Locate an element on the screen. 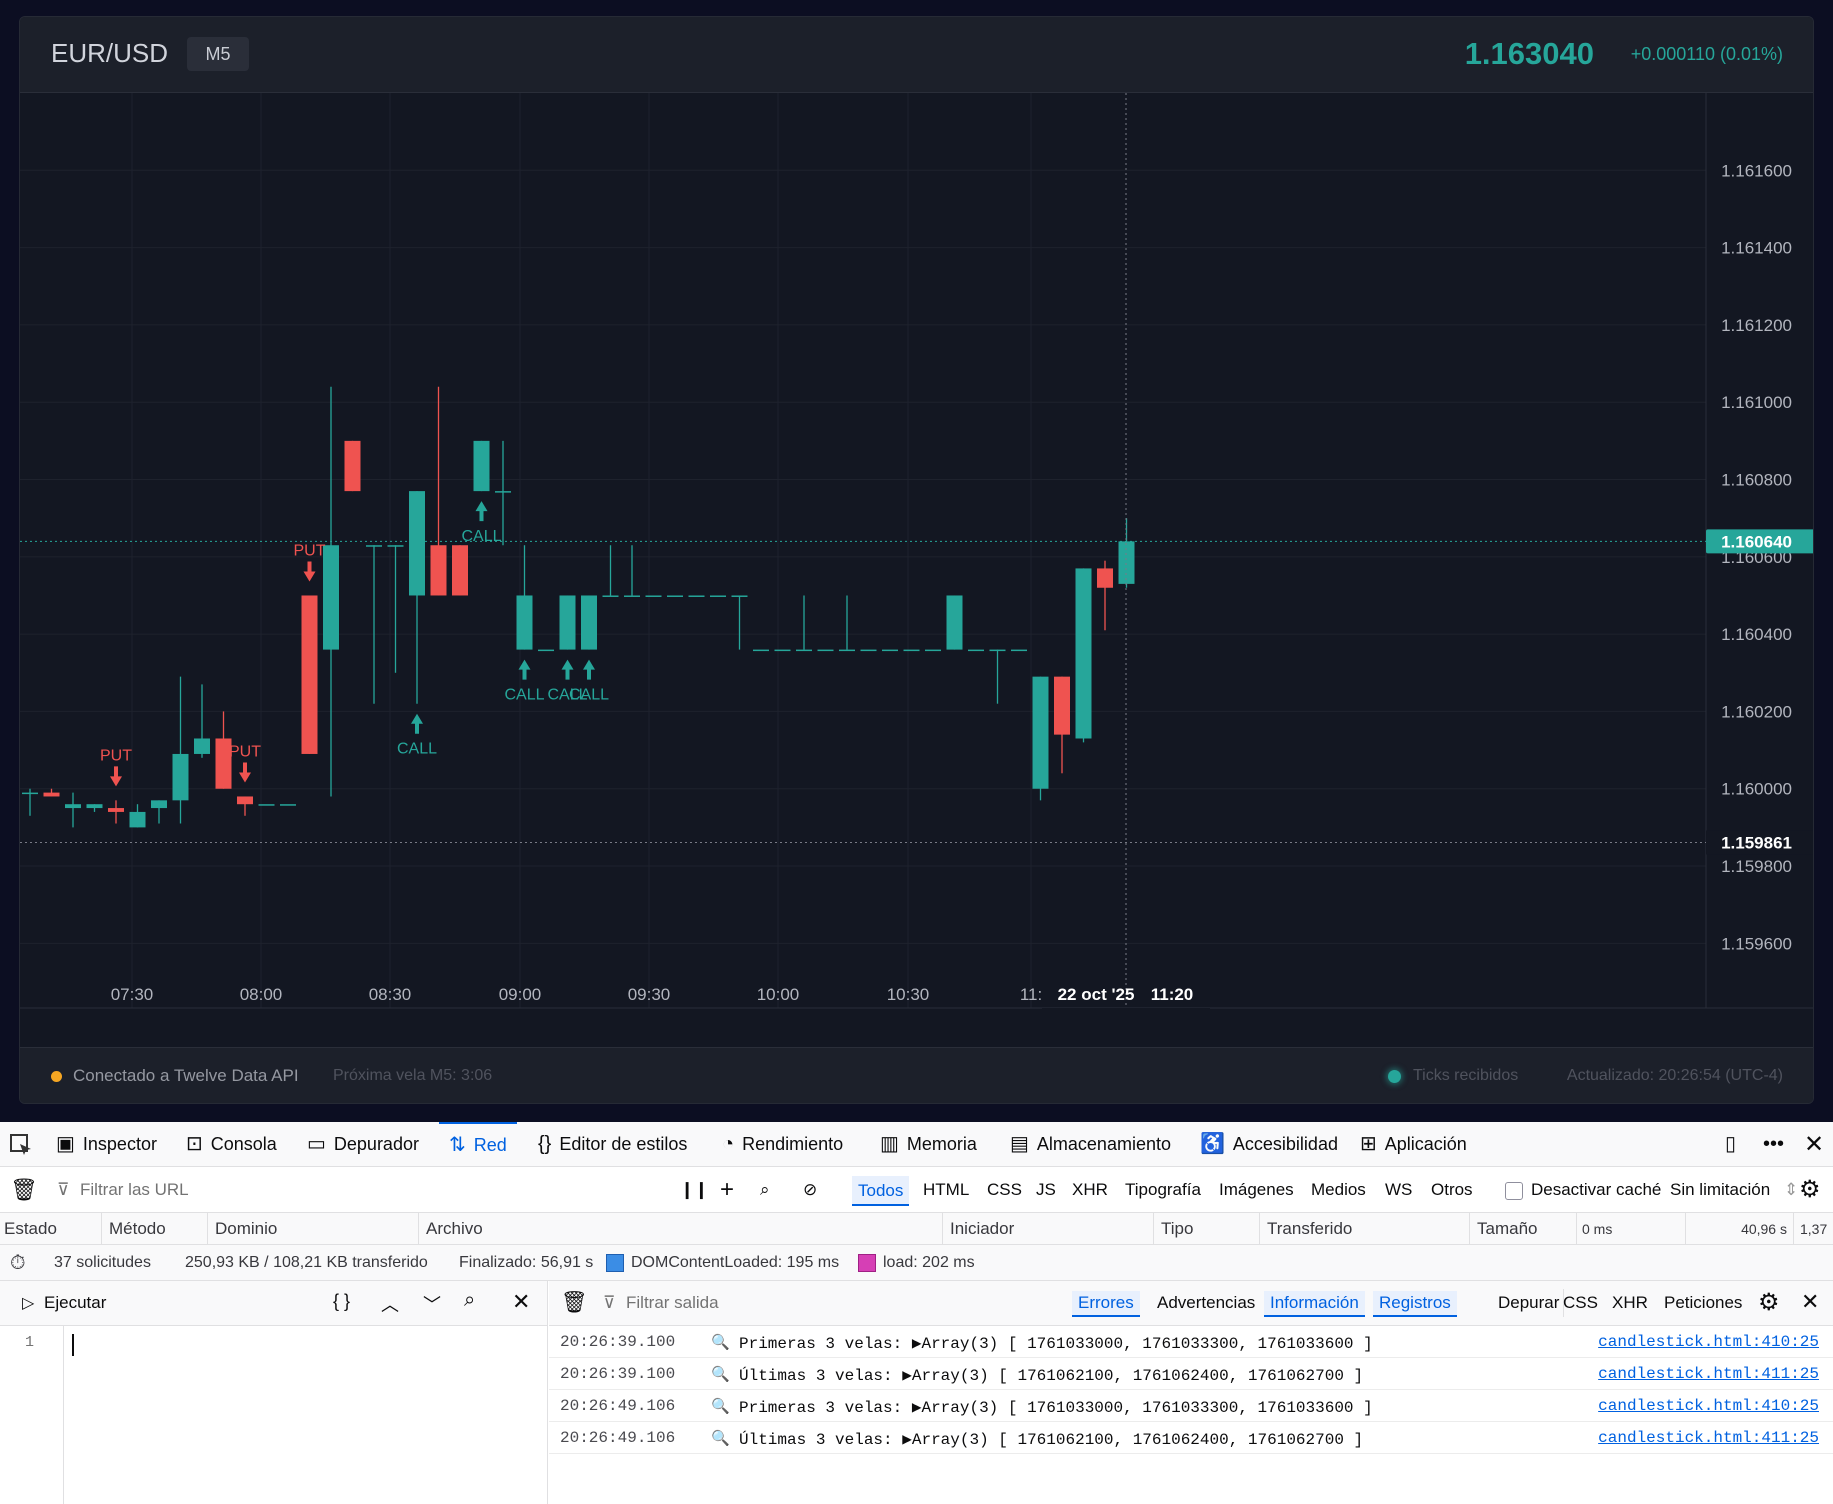 Image resolution: width=1833 pixels, height=1504 pixels. tab-storage: ▤ Almacenamiento is located at coordinates (1090, 1144).